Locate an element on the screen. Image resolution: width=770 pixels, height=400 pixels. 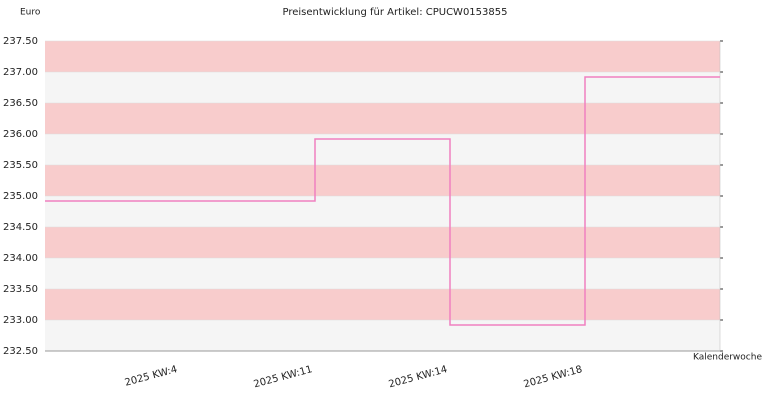
y-tick-label: 237.00 is located at coordinates (20, 72).